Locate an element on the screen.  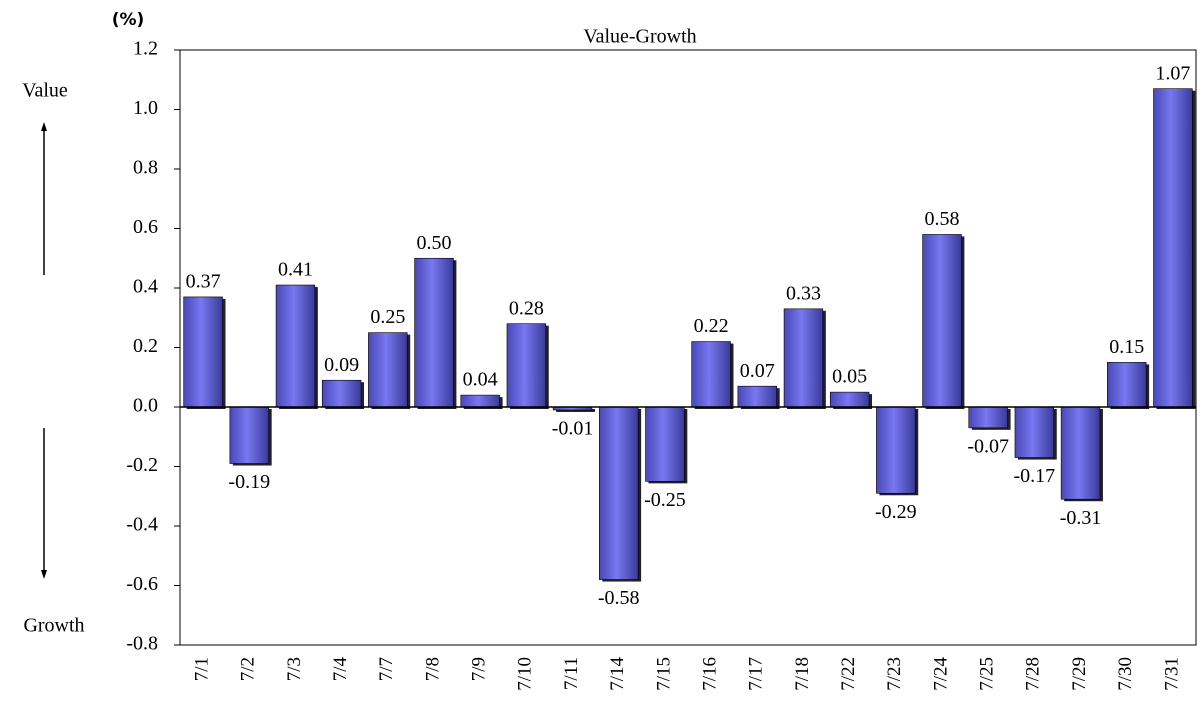
x-tick-label: 7/4 is located at coordinates (340, 669).